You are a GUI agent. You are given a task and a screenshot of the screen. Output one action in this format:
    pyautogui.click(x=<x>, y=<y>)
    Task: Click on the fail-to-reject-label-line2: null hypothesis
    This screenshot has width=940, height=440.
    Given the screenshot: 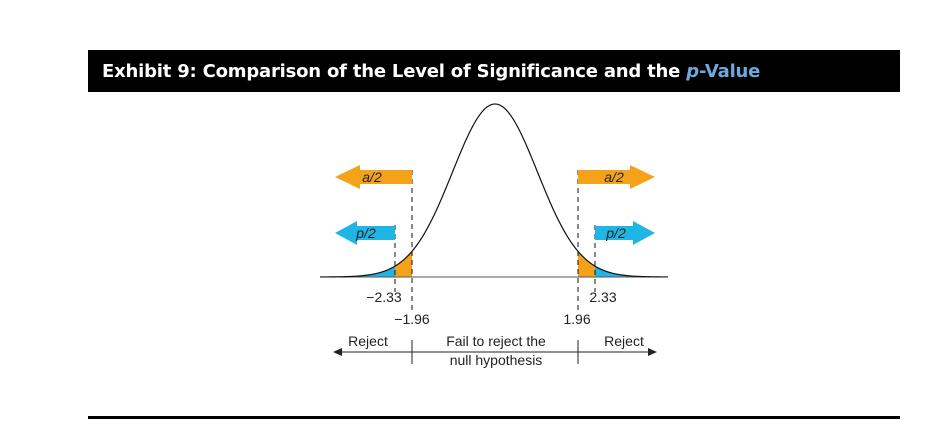 What is the action you would take?
    pyautogui.click(x=496, y=360)
    